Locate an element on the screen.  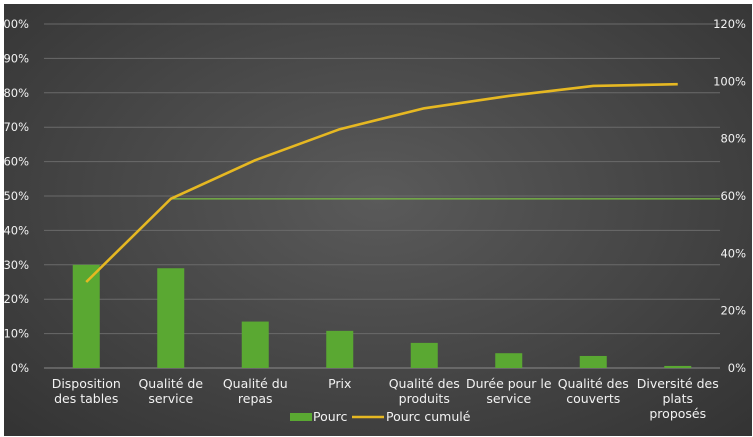
x-category-label-line: Prix is located at coordinates (339, 383).